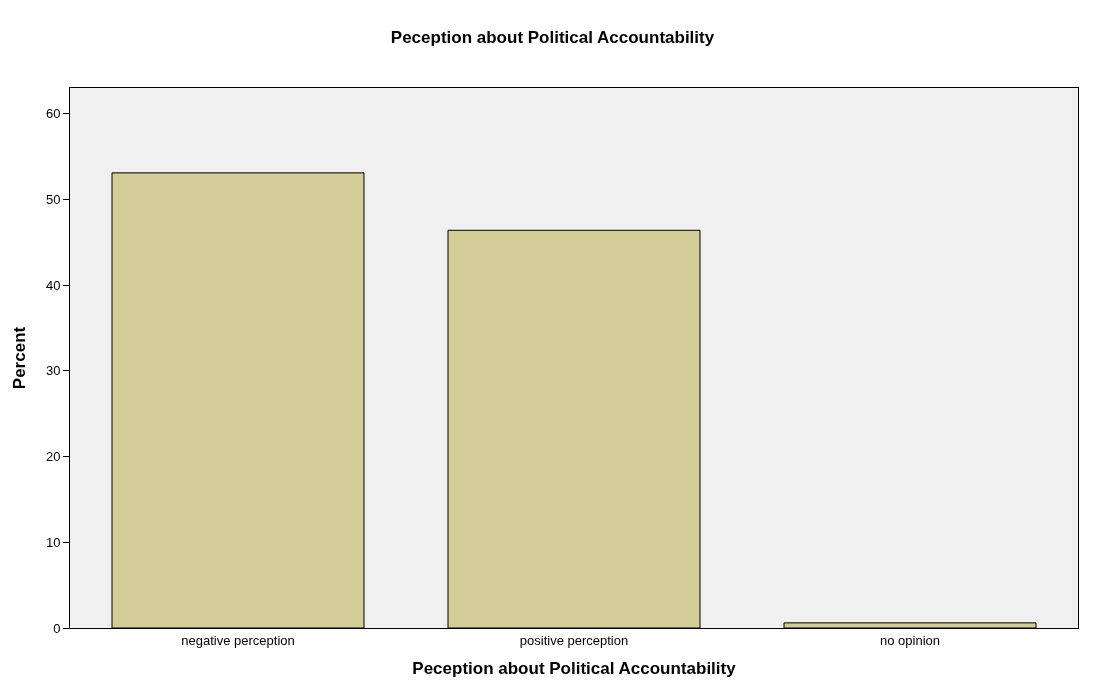 The height and width of the screenshot is (700, 1105). What do you see at coordinates (53, 542) in the screenshot?
I see `y-tick-label: 10` at bounding box center [53, 542].